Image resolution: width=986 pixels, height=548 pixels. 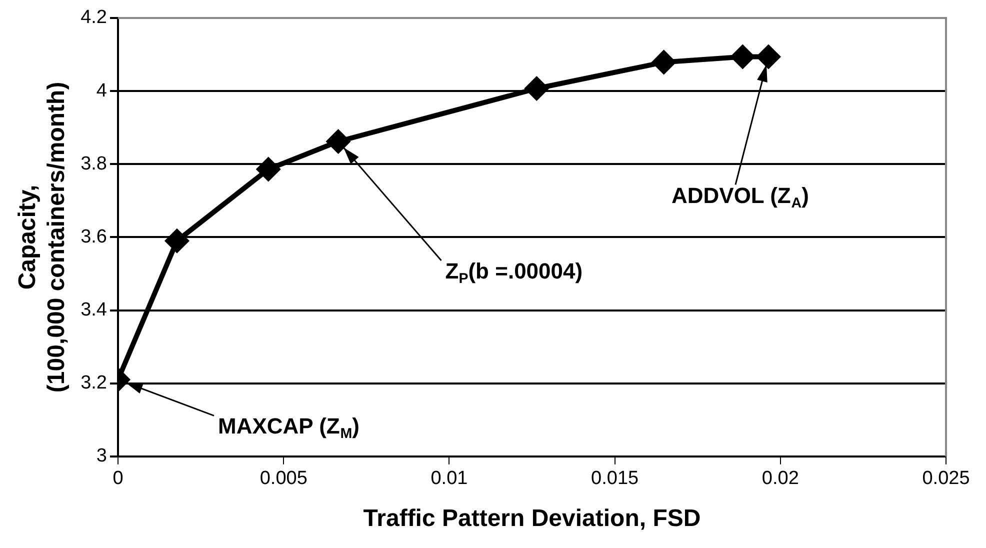 I want to click on x-tick-label: 0.01, so click(x=449, y=479).